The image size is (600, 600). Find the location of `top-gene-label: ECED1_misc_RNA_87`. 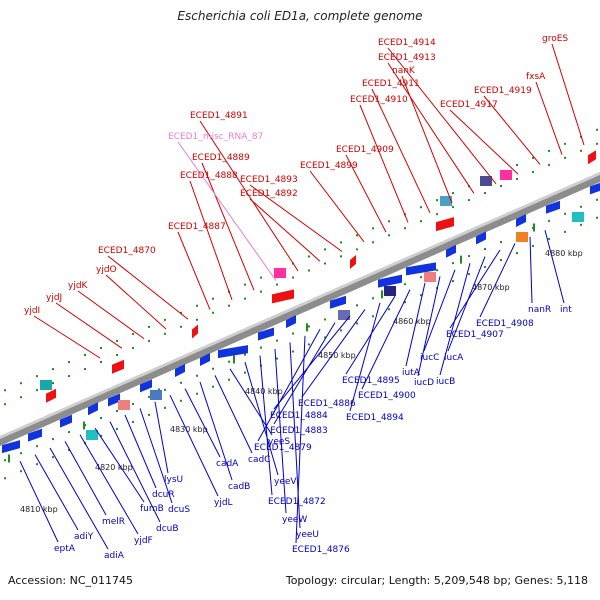

top-gene-label: ECED1_misc_RNA_87 is located at coordinates (215, 137).